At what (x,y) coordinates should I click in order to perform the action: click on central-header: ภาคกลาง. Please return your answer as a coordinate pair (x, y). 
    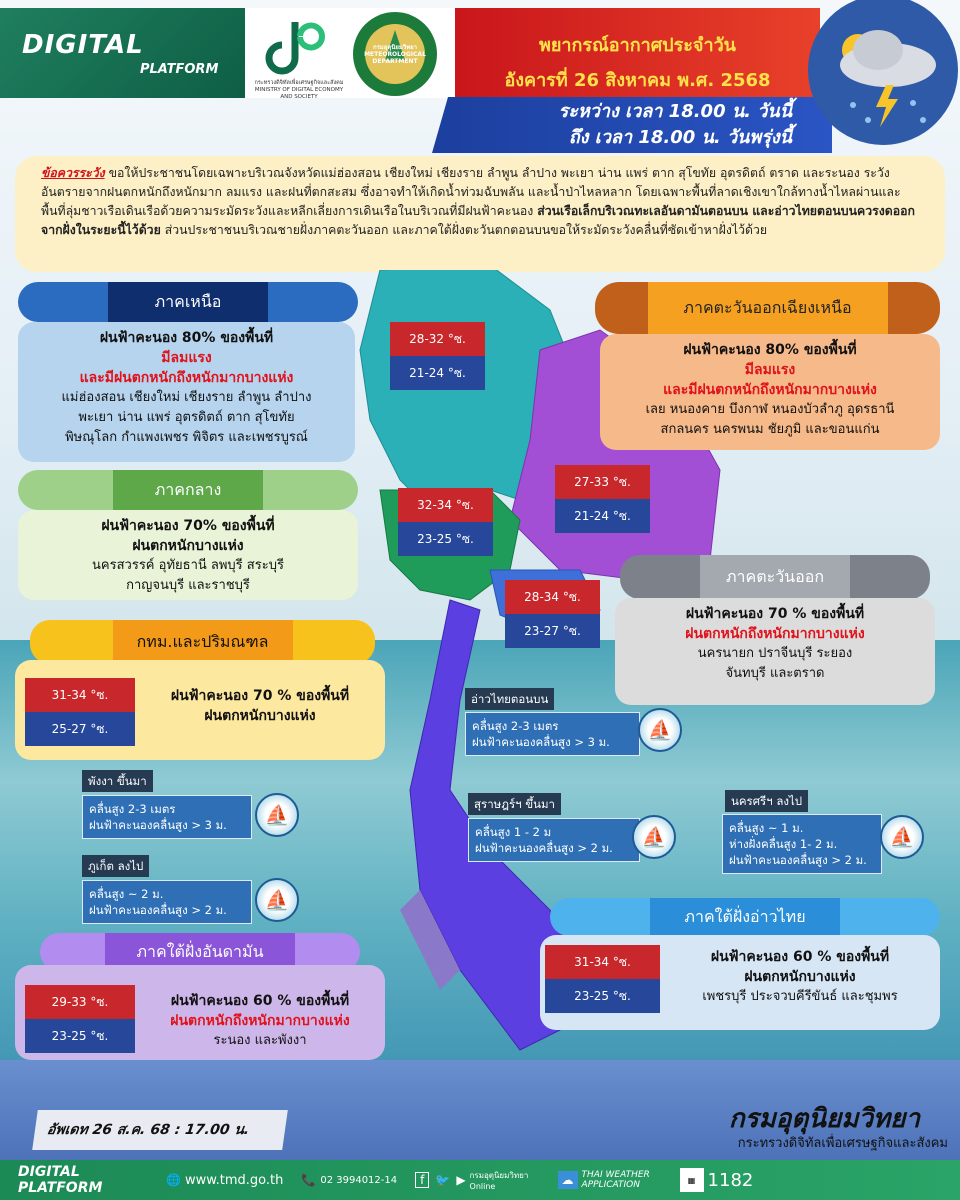
    Looking at the image, I should click on (188, 490).